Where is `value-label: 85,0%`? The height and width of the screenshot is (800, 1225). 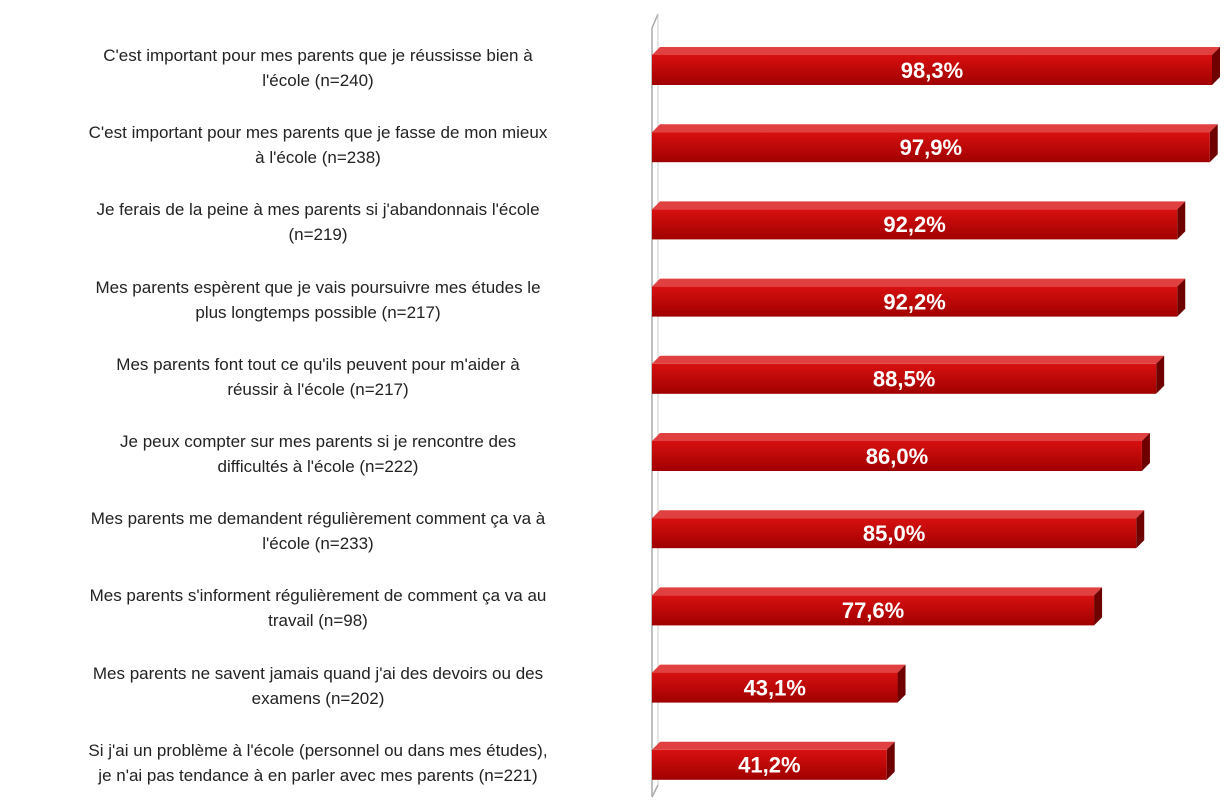 value-label: 85,0% is located at coordinates (894, 533).